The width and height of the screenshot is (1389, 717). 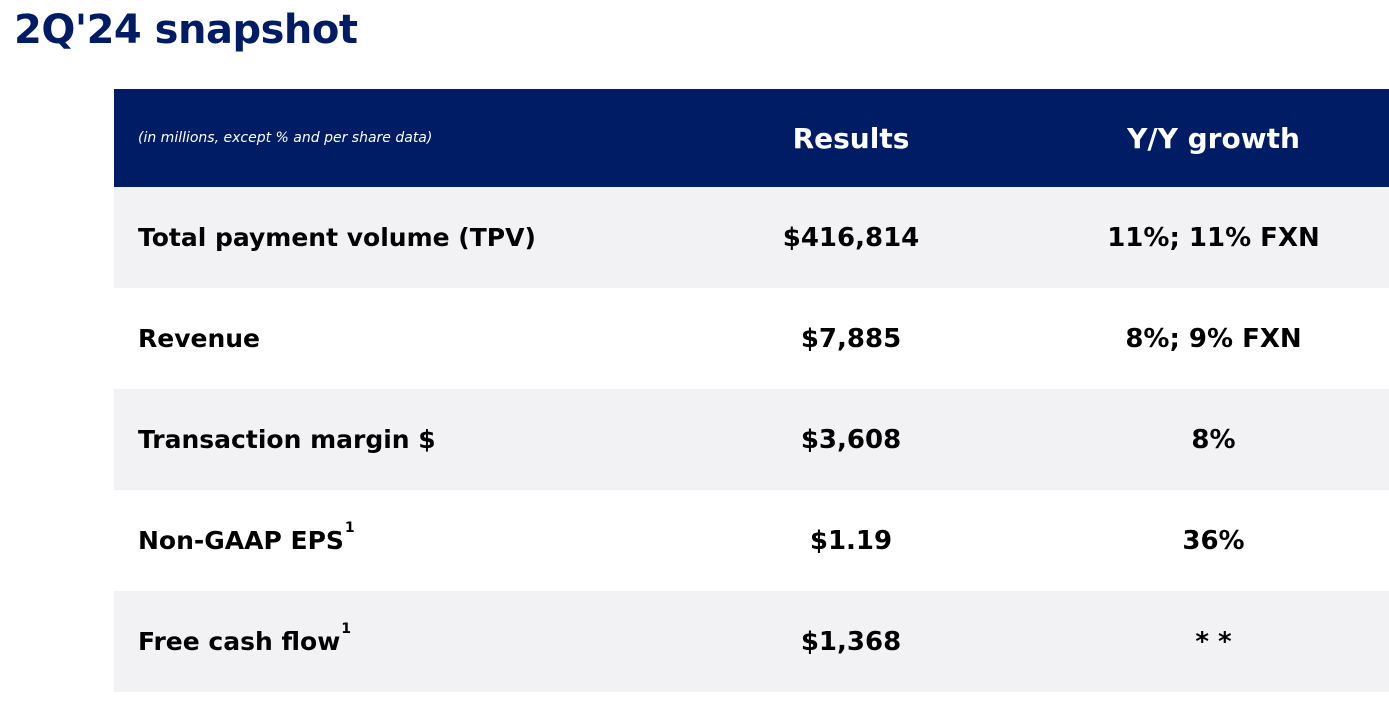 I want to click on table-row: Revenue $7,885 8%; 9% FXN, so click(x=751, y=338).